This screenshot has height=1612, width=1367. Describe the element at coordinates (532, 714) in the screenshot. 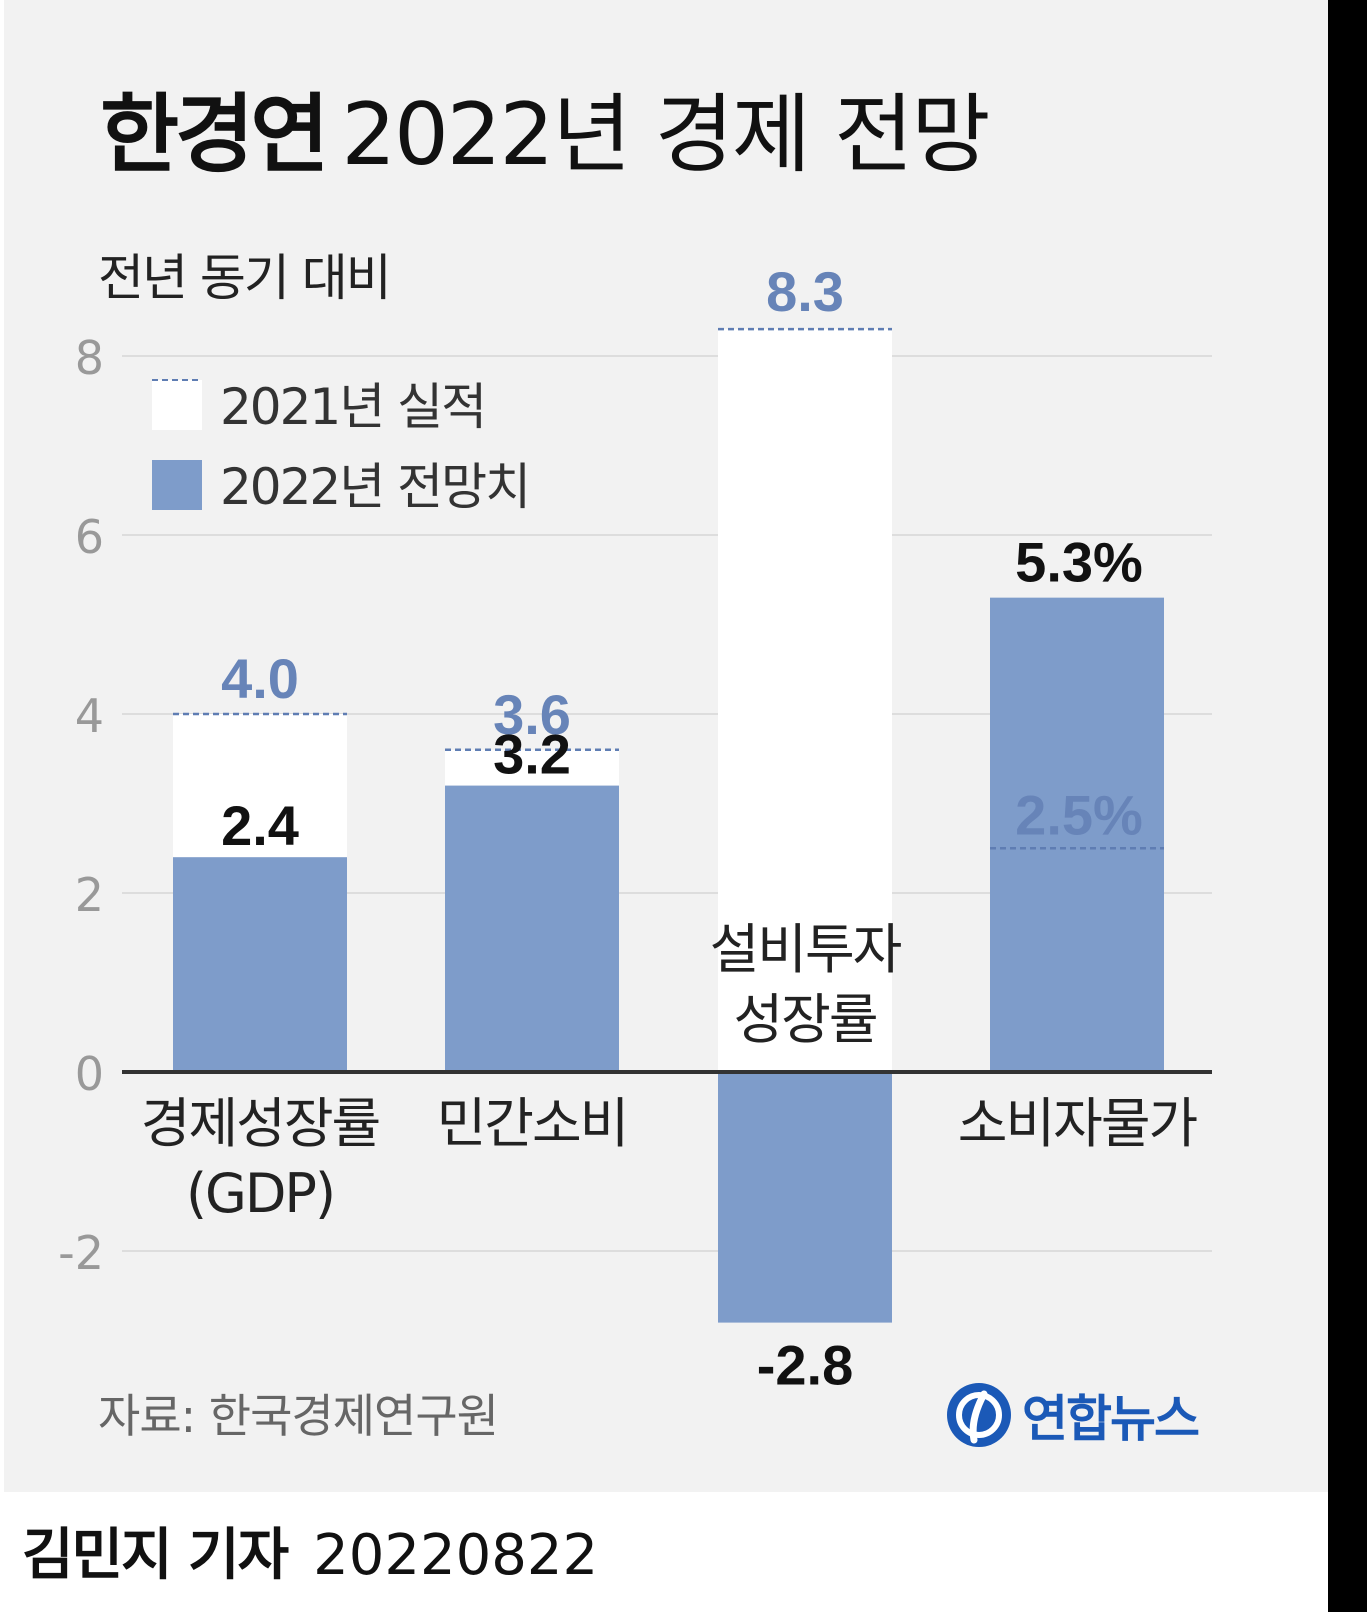

I see `actual-value-label: 3.6` at that location.